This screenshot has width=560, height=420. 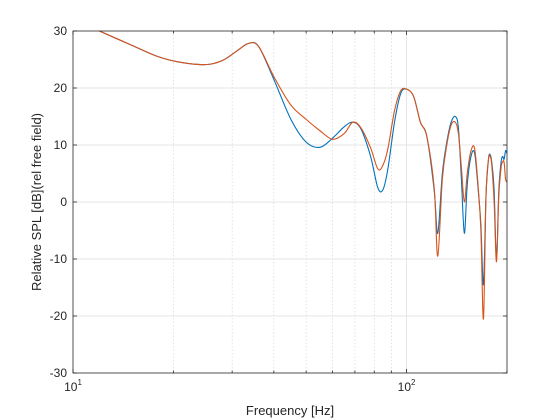 I want to click on y-axis-label: Relative SPL [dB](rel free field), so click(x=36, y=202).